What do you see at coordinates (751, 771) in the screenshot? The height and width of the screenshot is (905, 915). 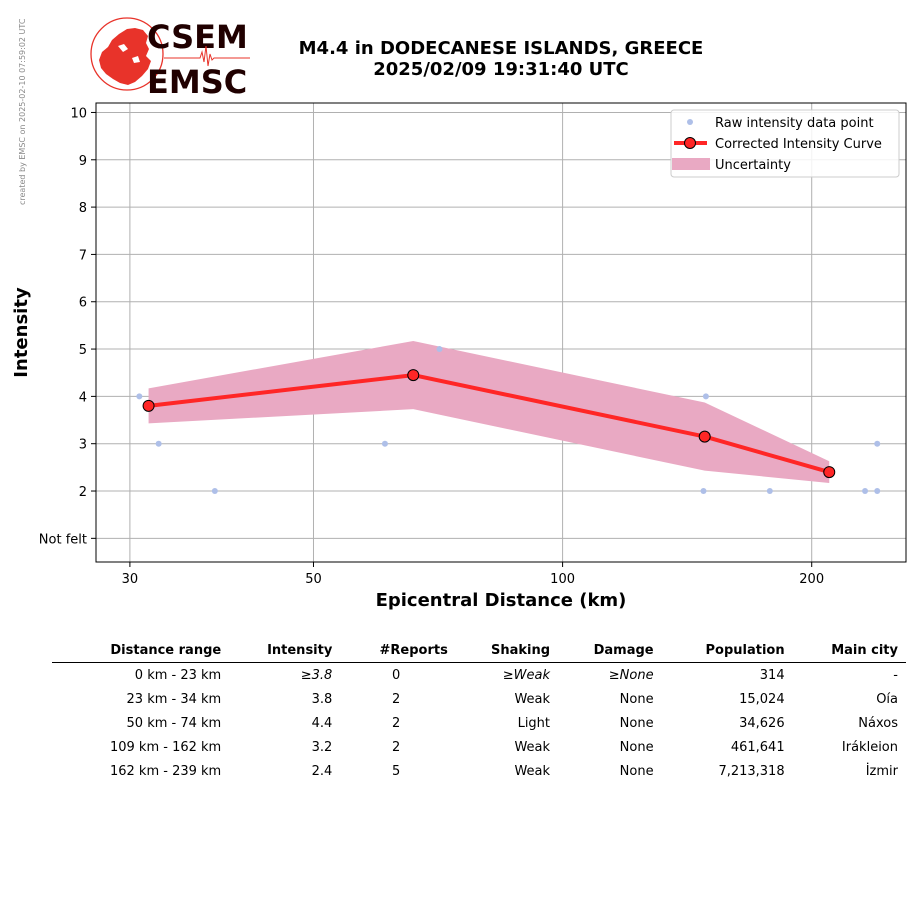 I see `table-cell: 7,213,318` at bounding box center [751, 771].